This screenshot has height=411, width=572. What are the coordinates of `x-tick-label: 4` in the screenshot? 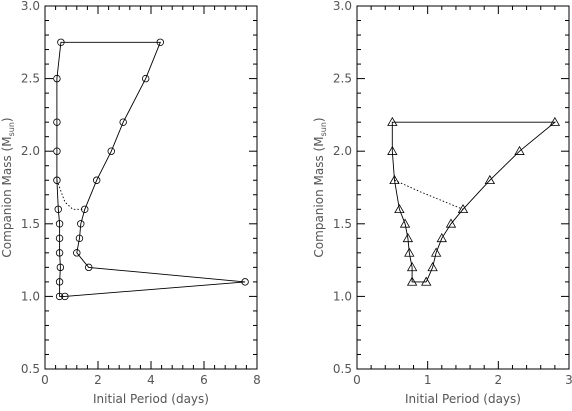 It's located at (151, 380).